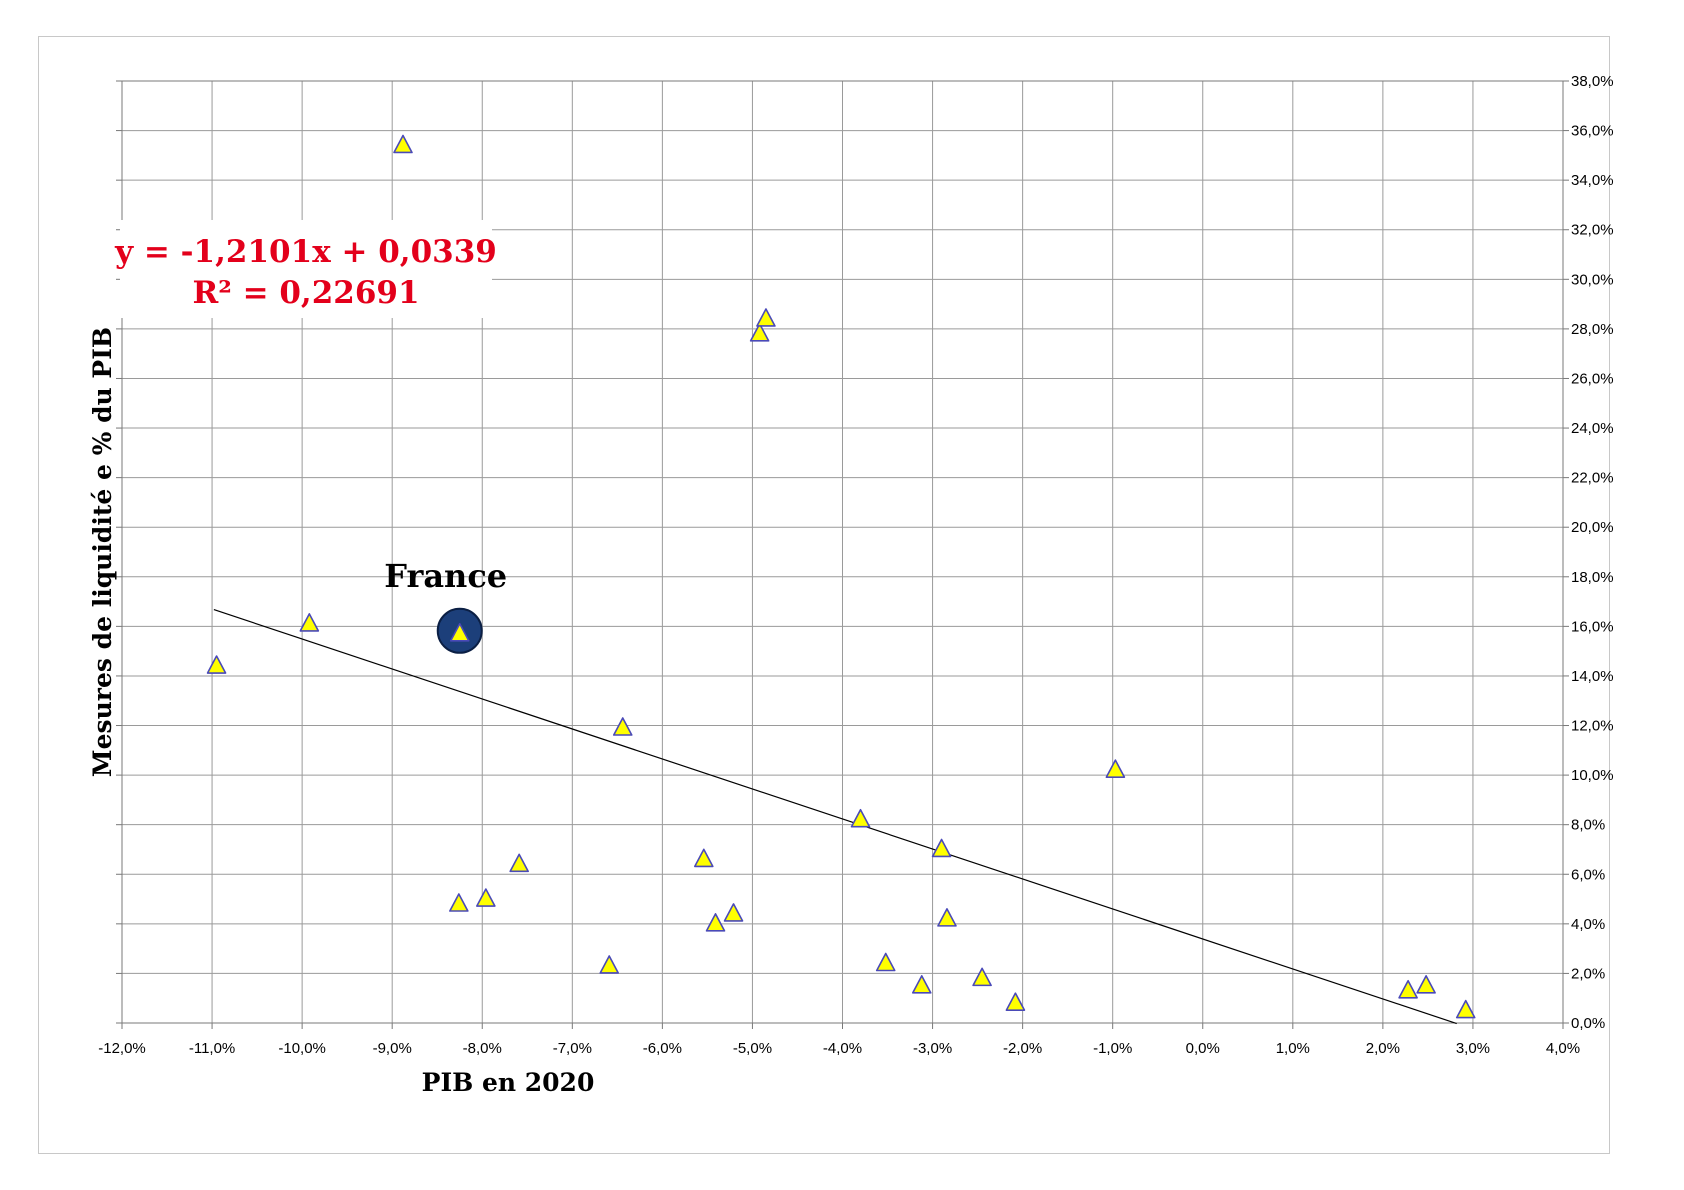 This screenshot has height=1190, width=1684. I want to click on x-tick-label: 1,0%, so click(1293, 1048).